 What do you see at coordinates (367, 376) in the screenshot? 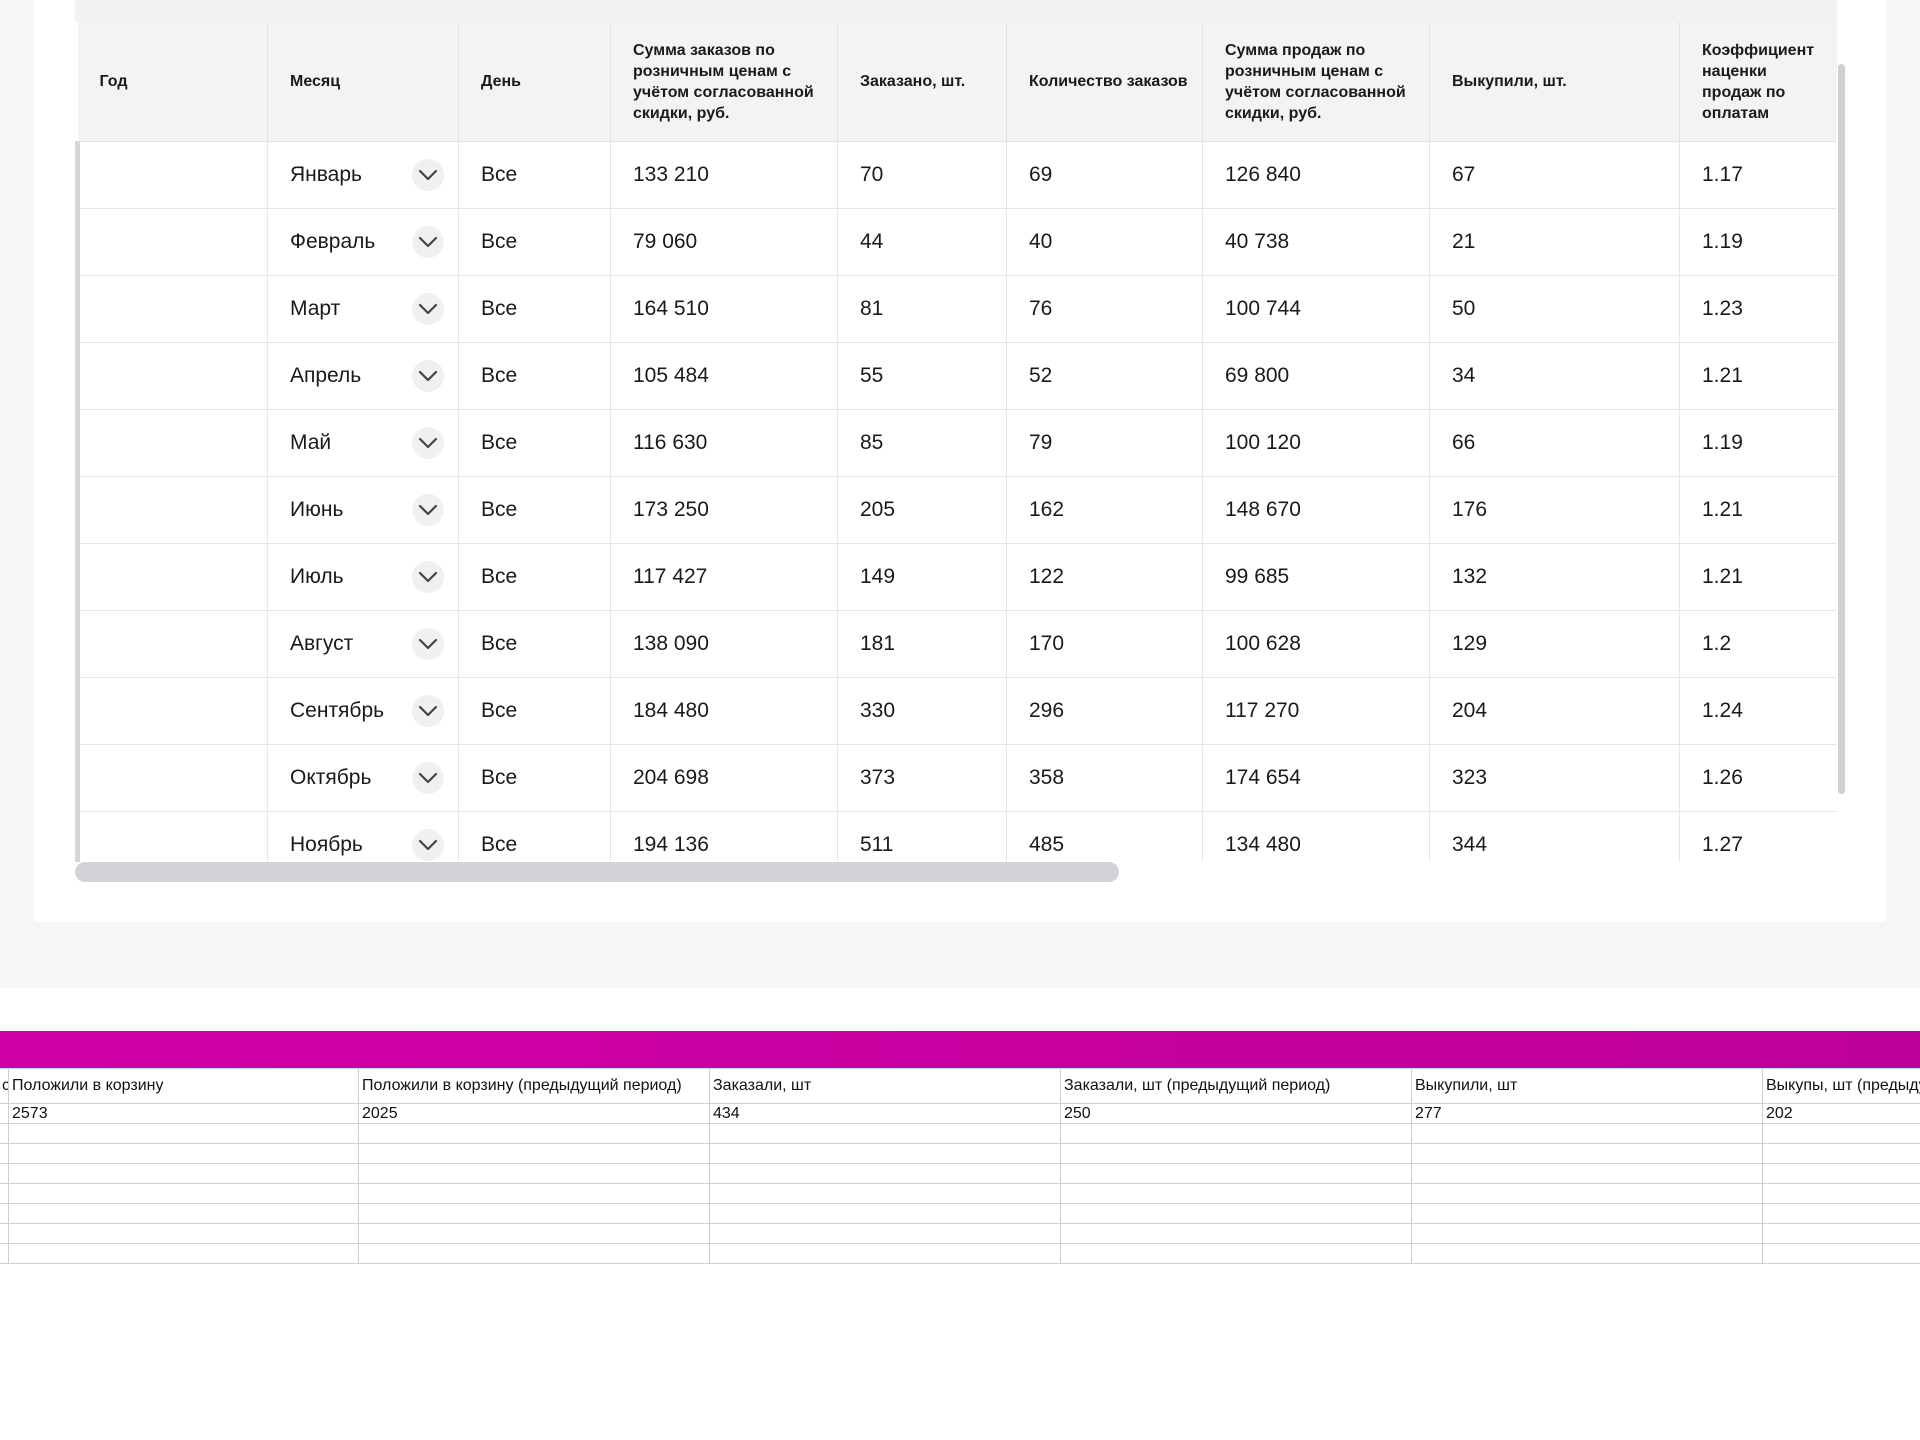
I see `month-selector: Апрель` at bounding box center [367, 376].